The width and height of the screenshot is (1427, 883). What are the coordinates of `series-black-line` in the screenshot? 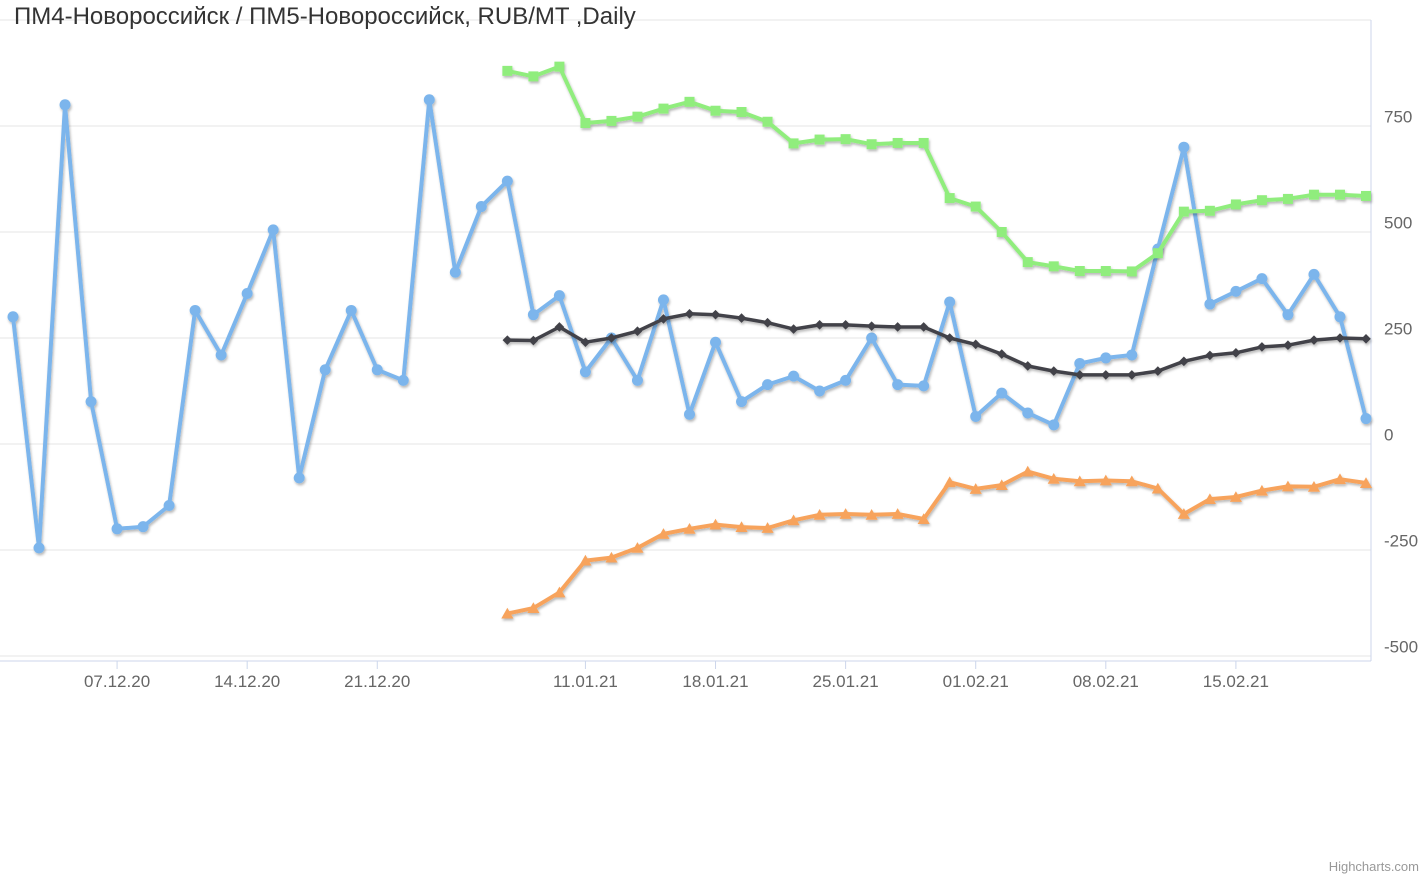 It's located at (936, 344).